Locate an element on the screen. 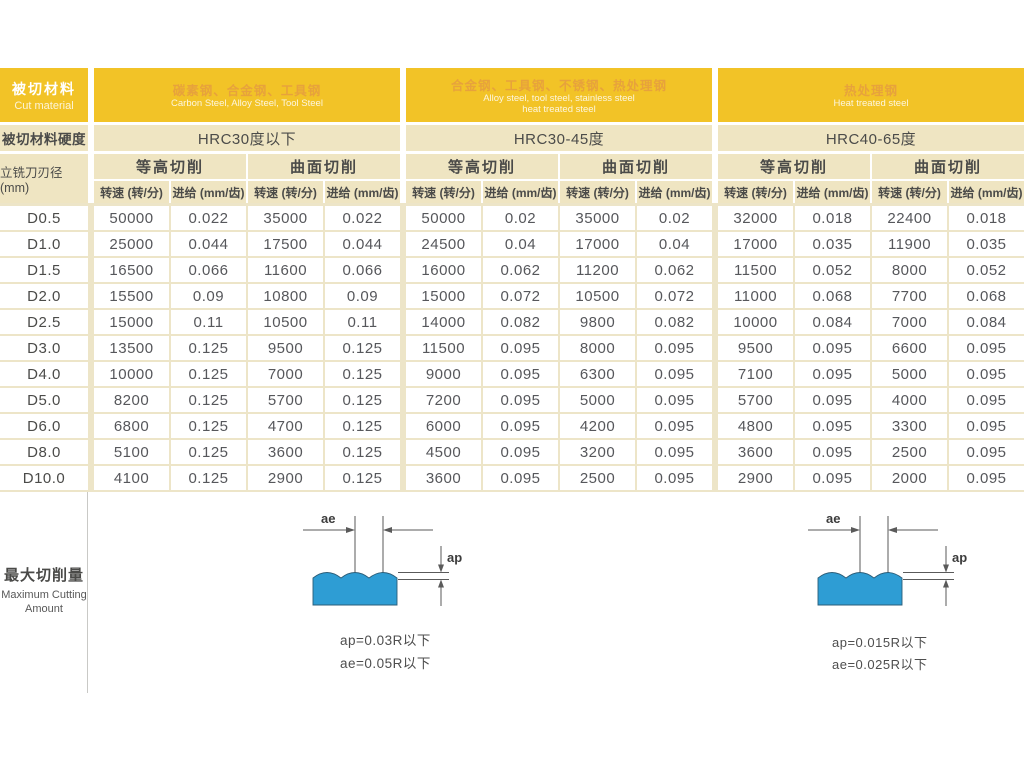 This screenshot has height=768, width=1024. column-divider-line is located at coordinates (87, 592).